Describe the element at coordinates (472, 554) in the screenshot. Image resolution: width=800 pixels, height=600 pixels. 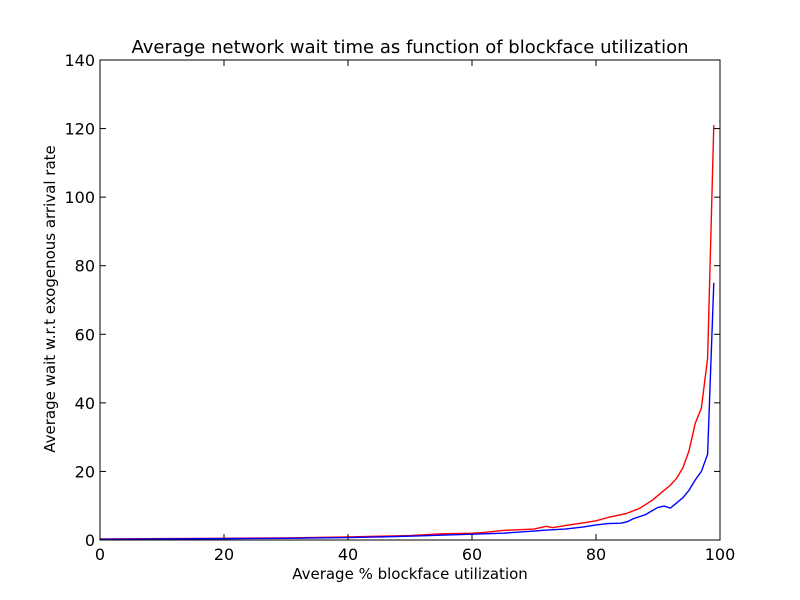
I see `x-tick-label: 60` at that location.